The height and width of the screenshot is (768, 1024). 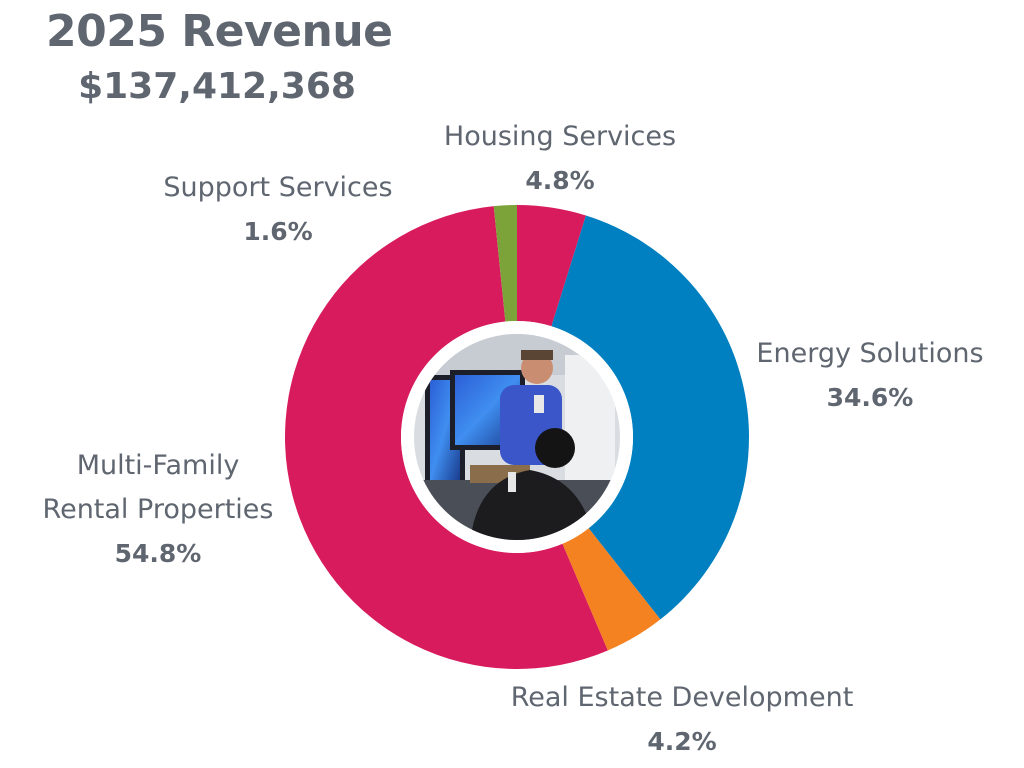 I want to click on slice-support-services, so click(x=505, y=263).